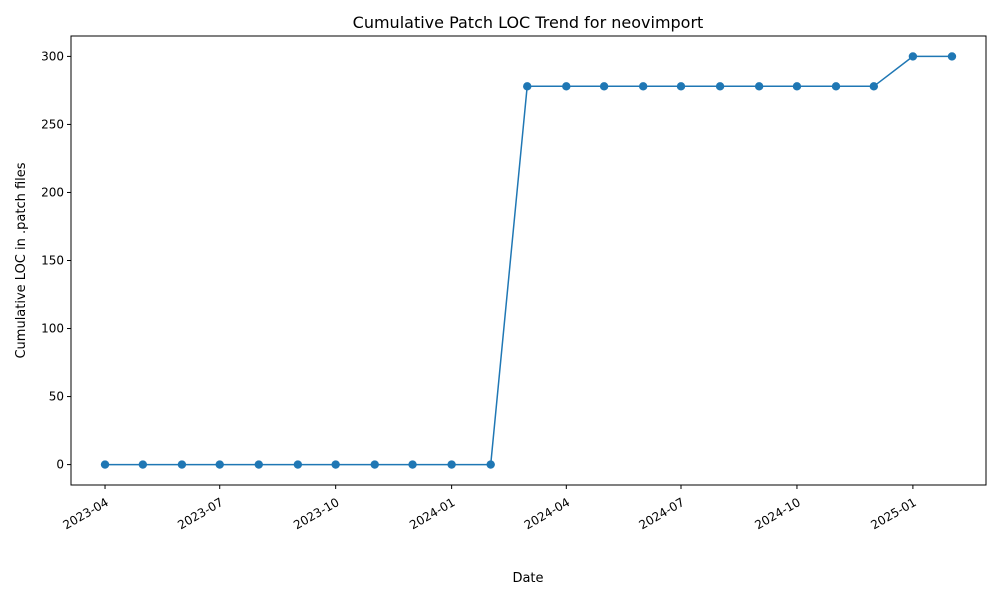  Describe the element at coordinates (52, 124) in the screenshot. I see `y-tick-label: 250` at that location.